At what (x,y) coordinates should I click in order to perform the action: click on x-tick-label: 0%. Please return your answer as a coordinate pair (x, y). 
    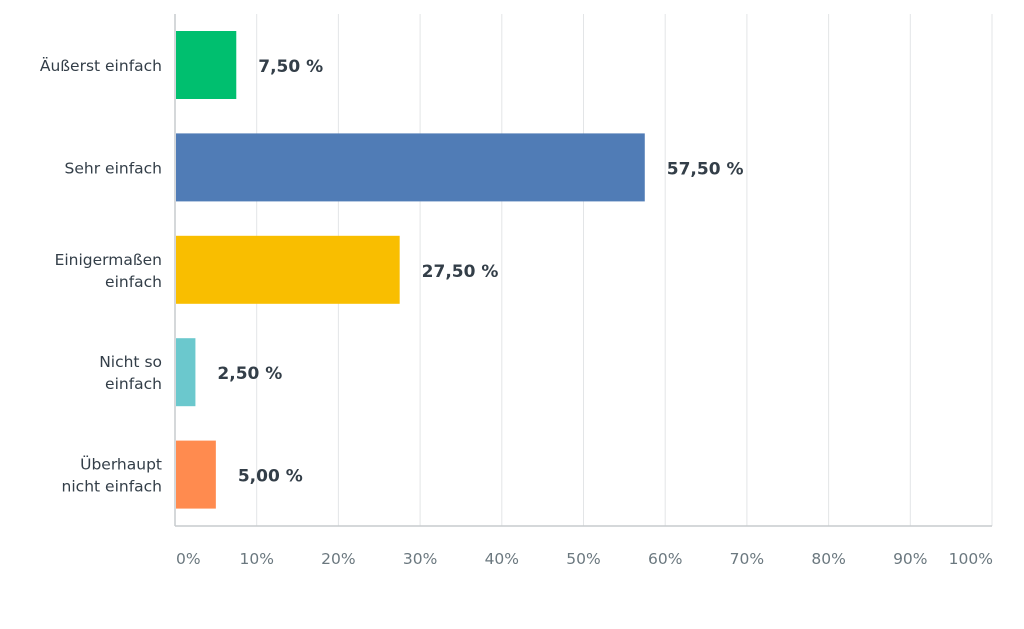
    Looking at the image, I should click on (188, 559).